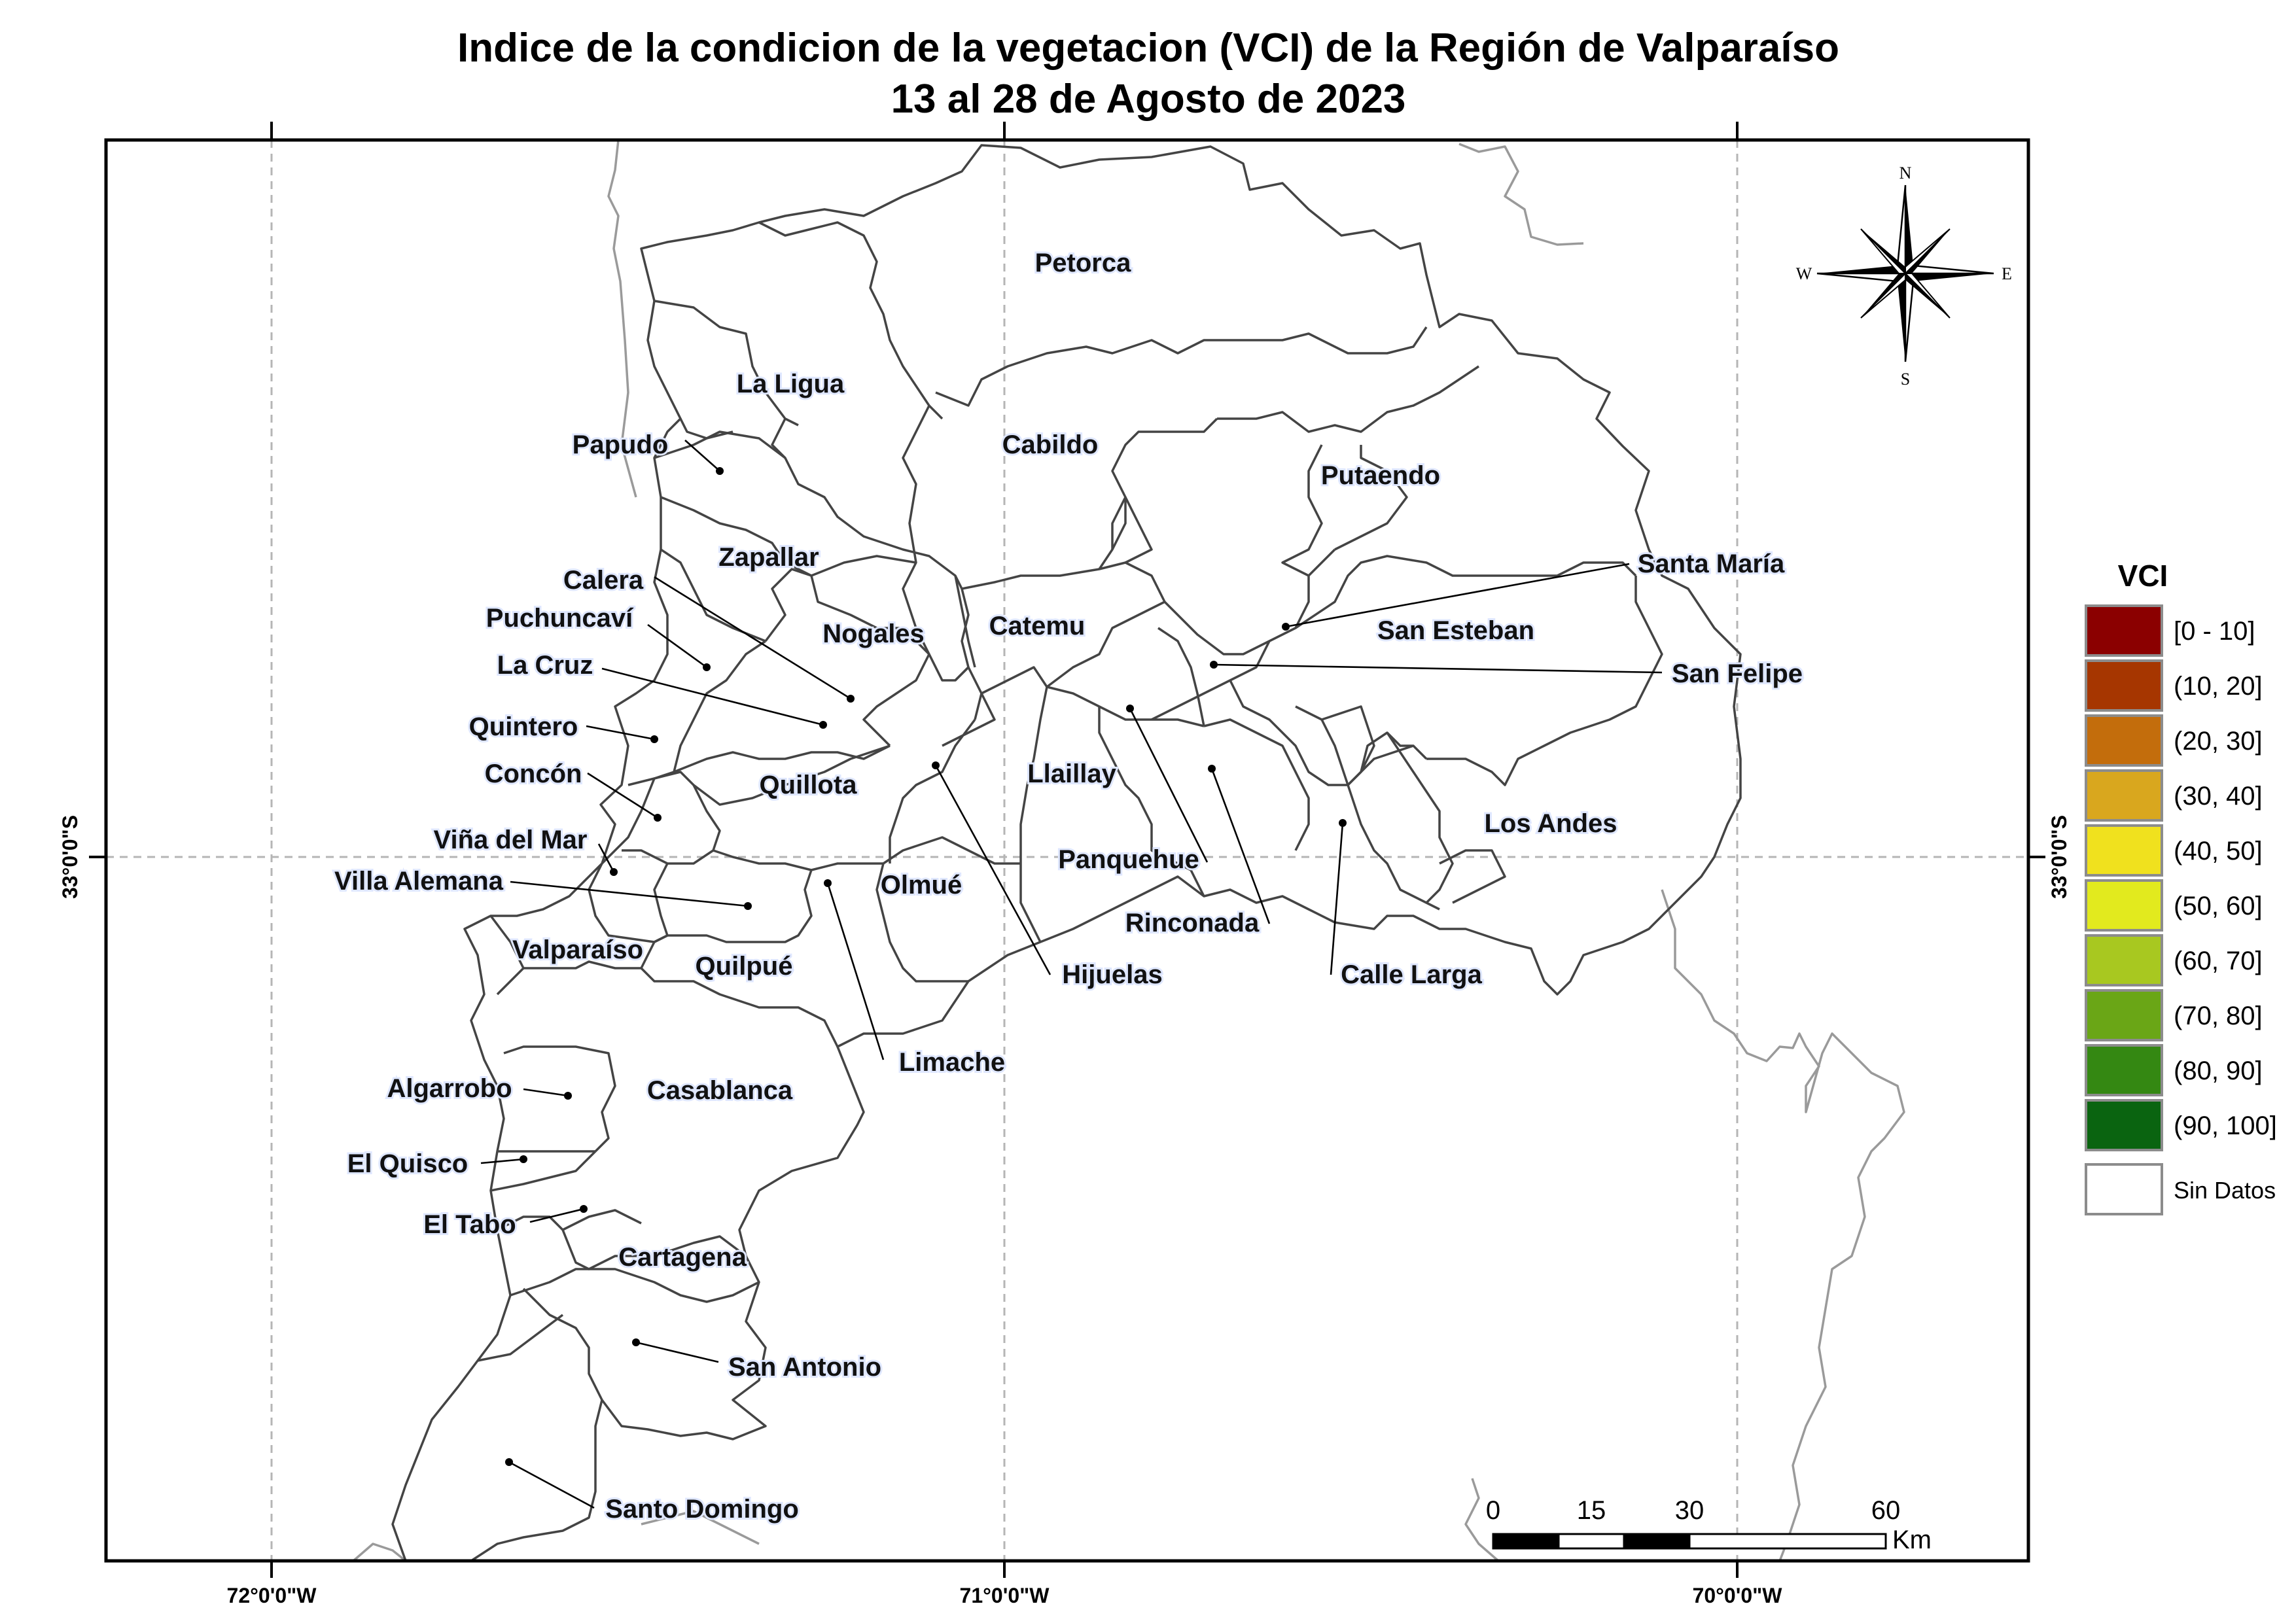 This screenshot has width=2296, height=1623. I want to click on compass-n: N, so click(1906, 173).